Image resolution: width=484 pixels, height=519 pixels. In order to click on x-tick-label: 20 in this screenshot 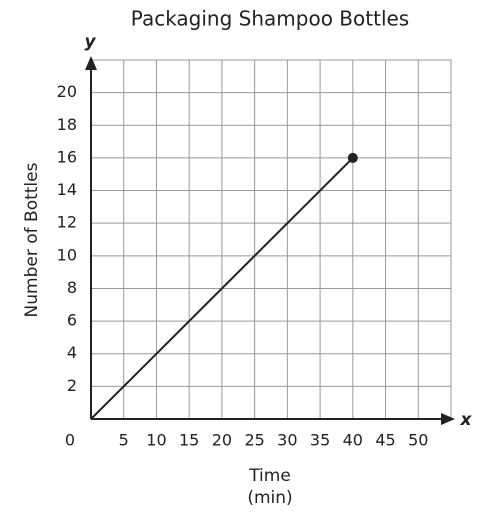, I will do `click(222, 440)`.